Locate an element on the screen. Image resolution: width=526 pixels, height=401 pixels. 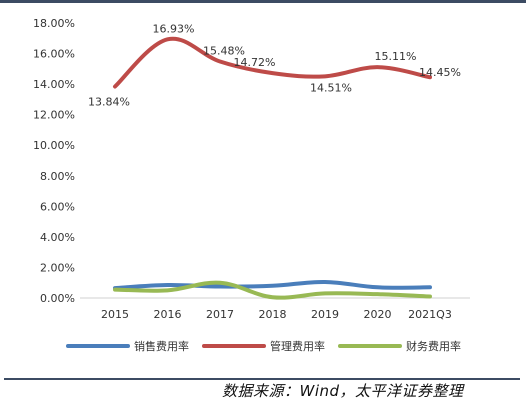
data-label: 15.48% is located at coordinates (224, 51).